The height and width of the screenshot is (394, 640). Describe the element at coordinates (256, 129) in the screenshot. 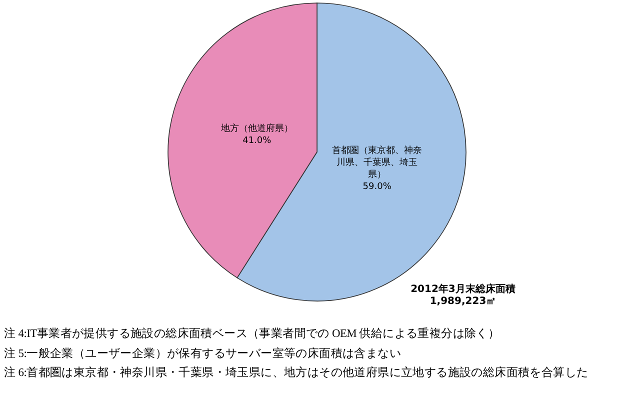

I see `slice-label: 地方（他道府県）` at that location.